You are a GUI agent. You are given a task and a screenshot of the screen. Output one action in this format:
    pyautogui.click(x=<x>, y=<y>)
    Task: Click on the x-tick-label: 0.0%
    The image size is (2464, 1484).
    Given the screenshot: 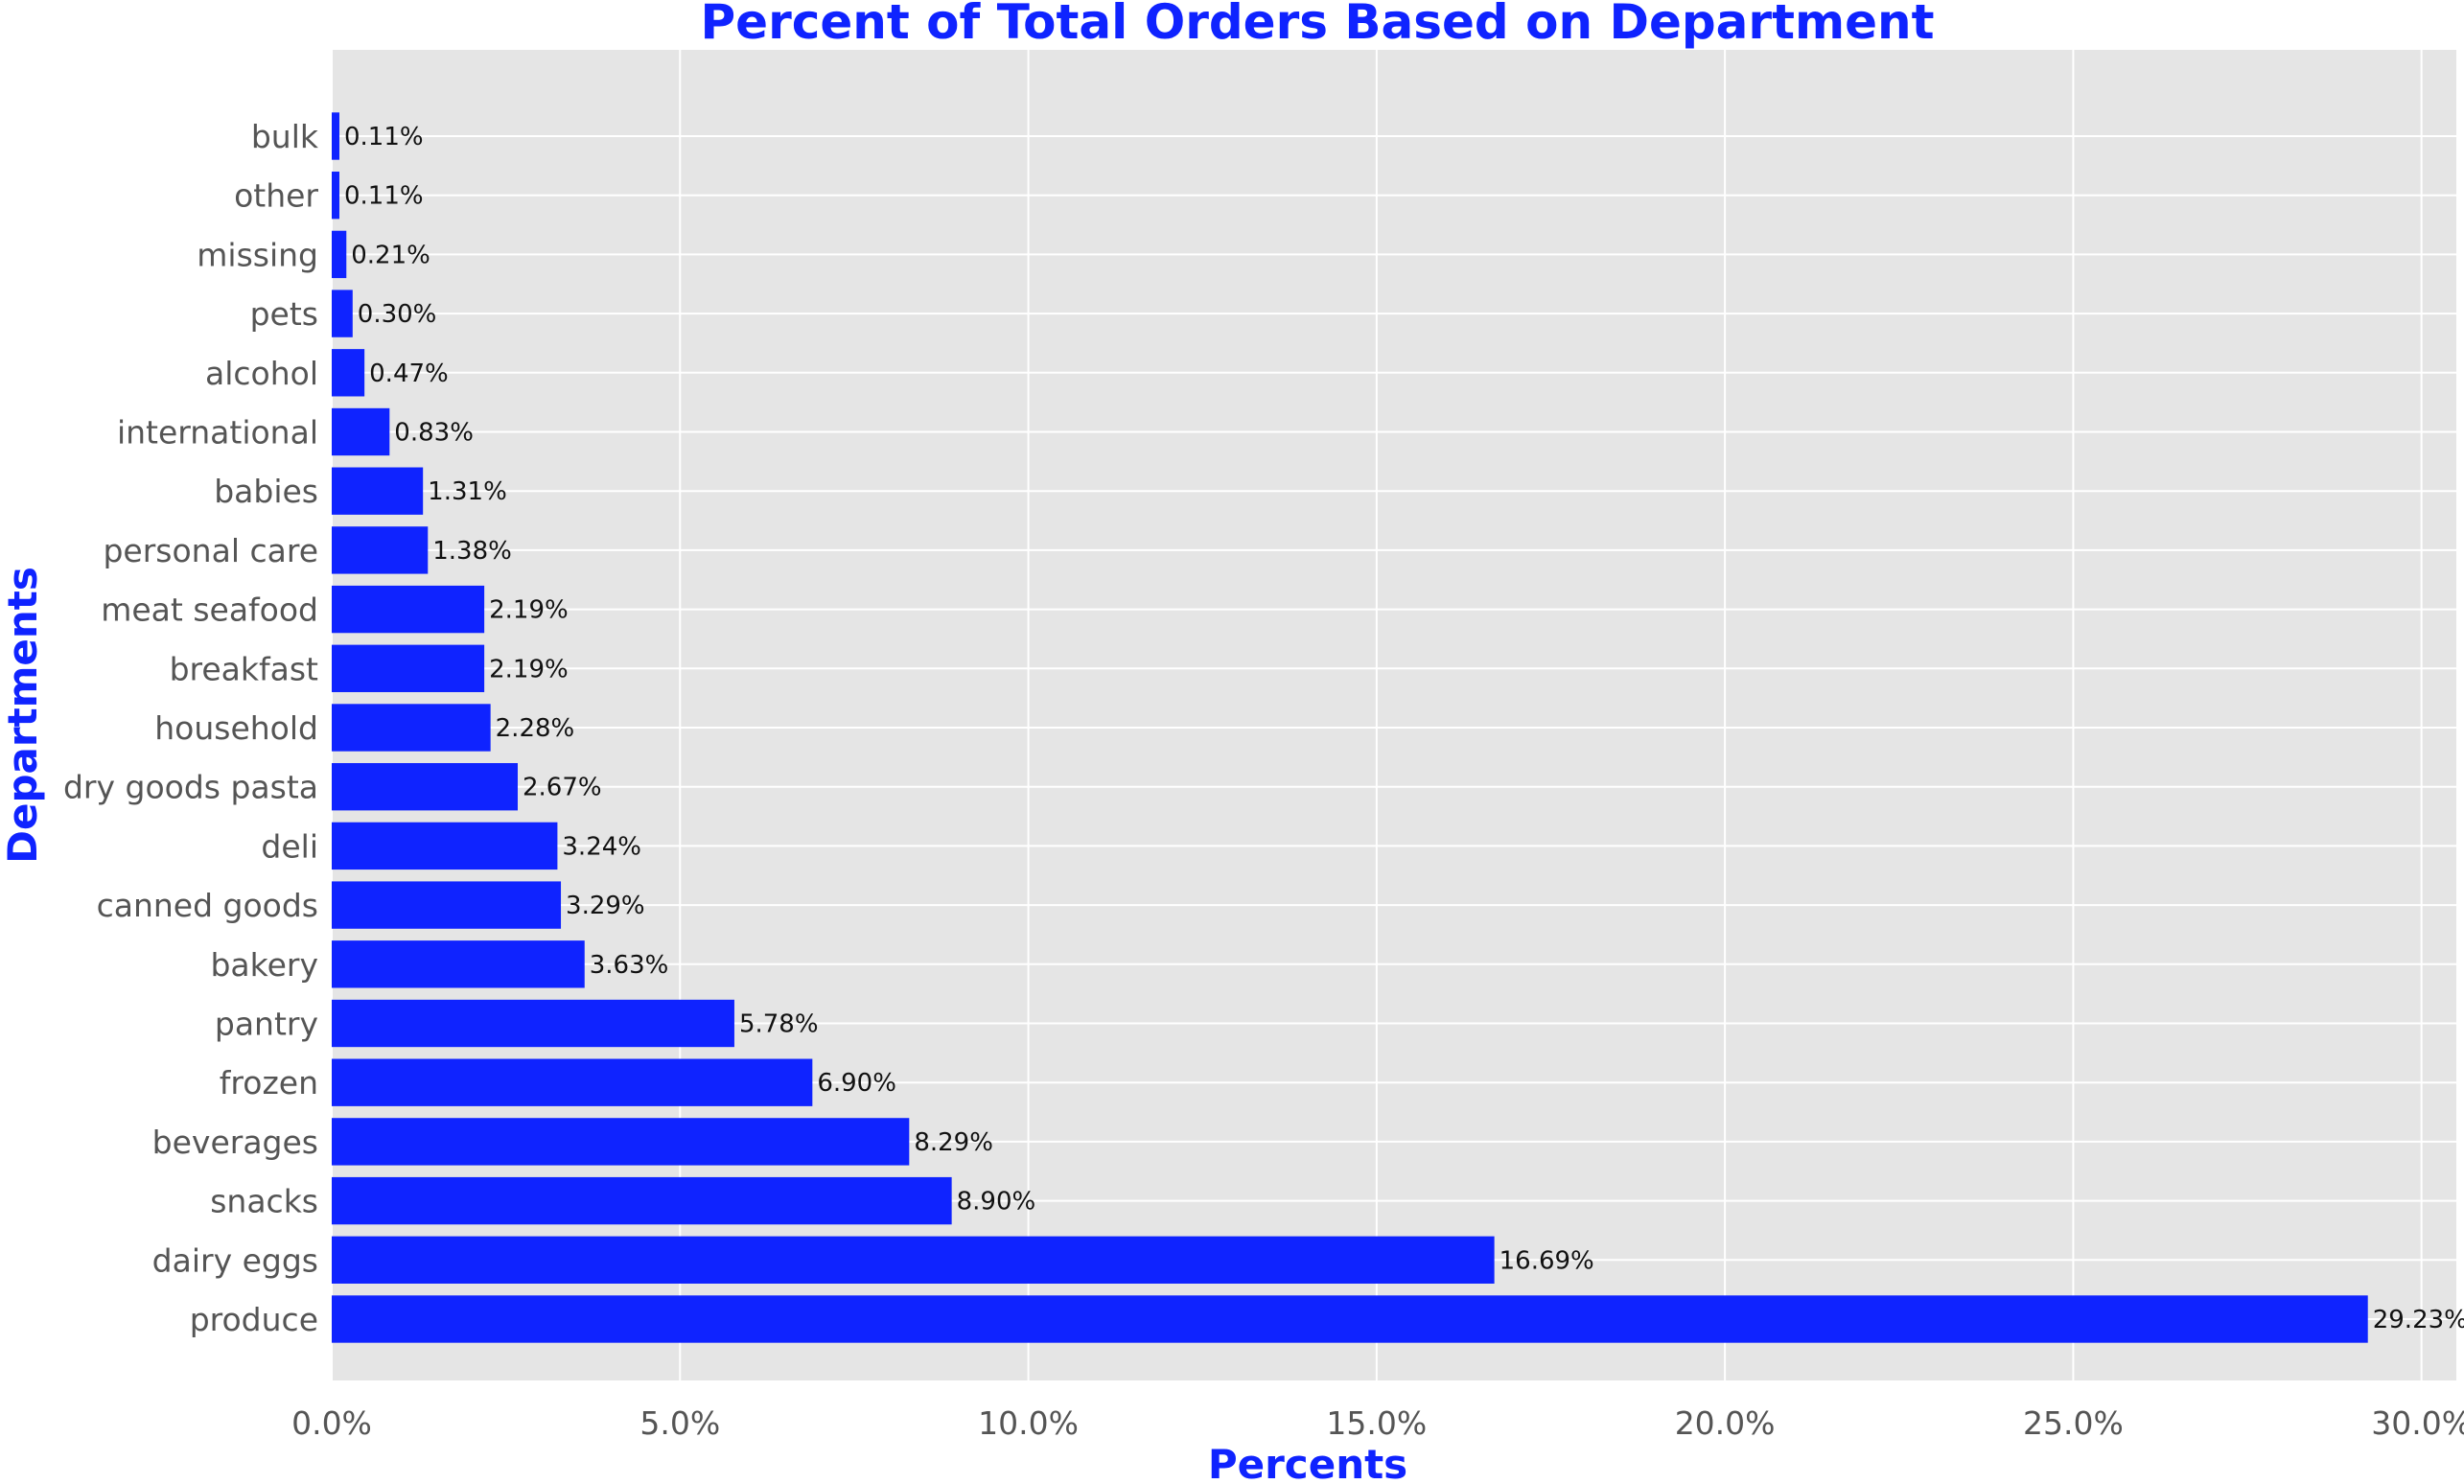 What is the action you would take?
    pyautogui.click(x=332, y=1423)
    